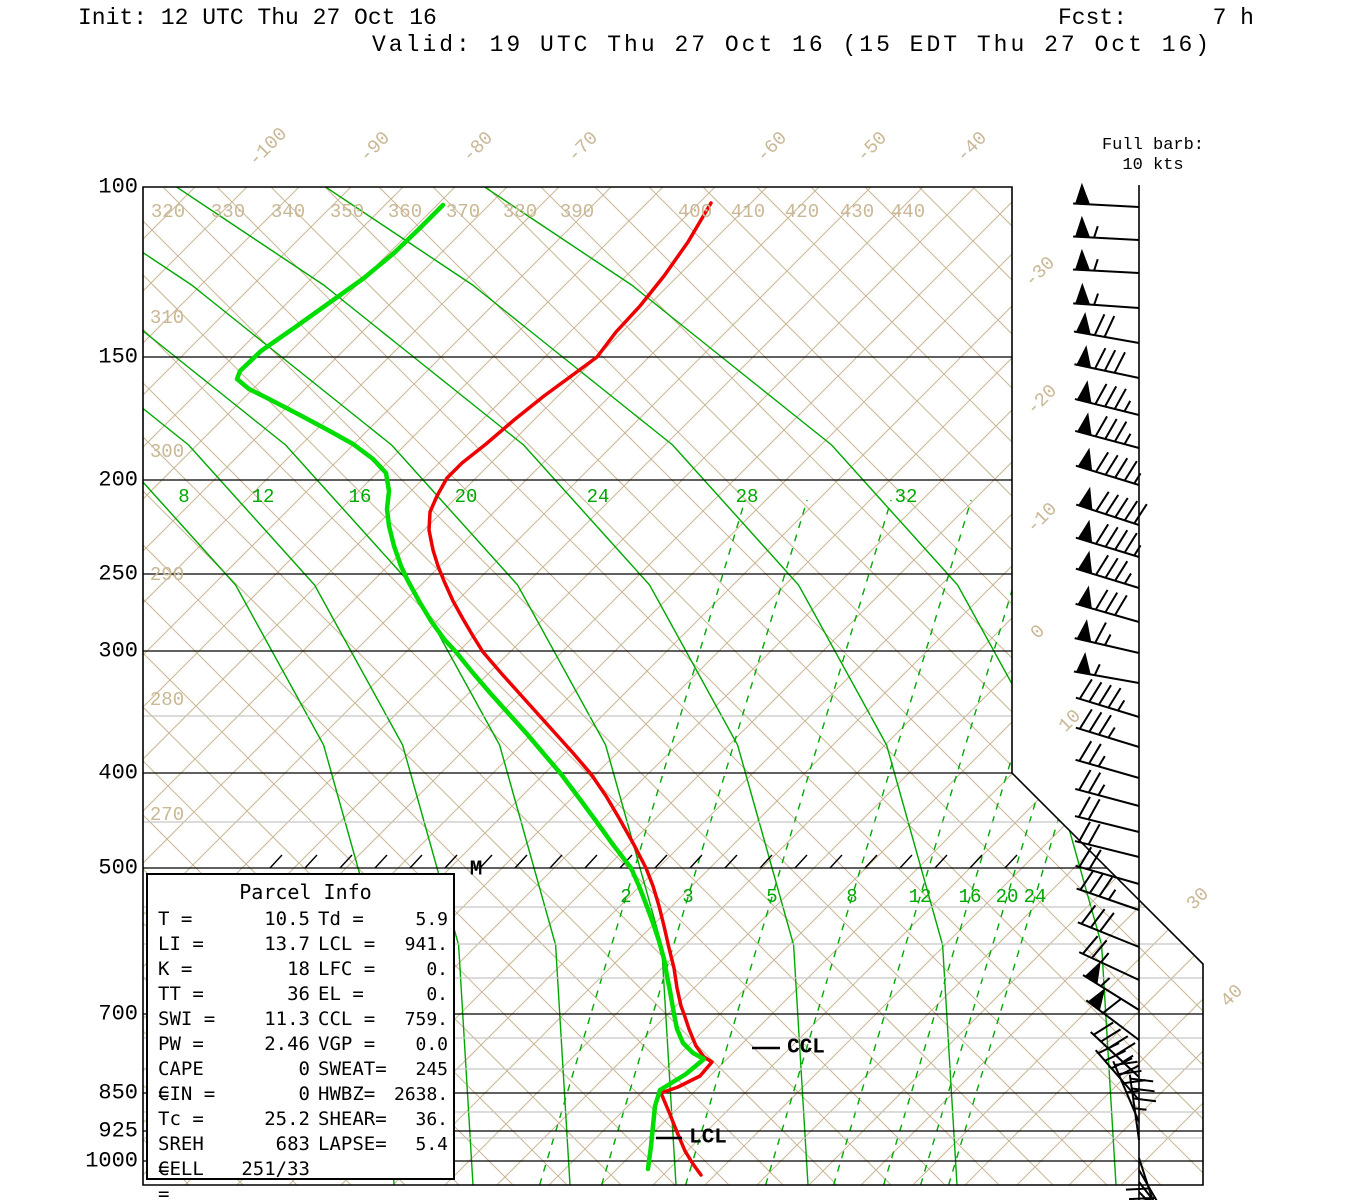 This screenshot has height=1200, width=1350. Describe the element at coordinates (347, 212) in the screenshot. I see `dry-adiabat-label-350: 350` at that location.